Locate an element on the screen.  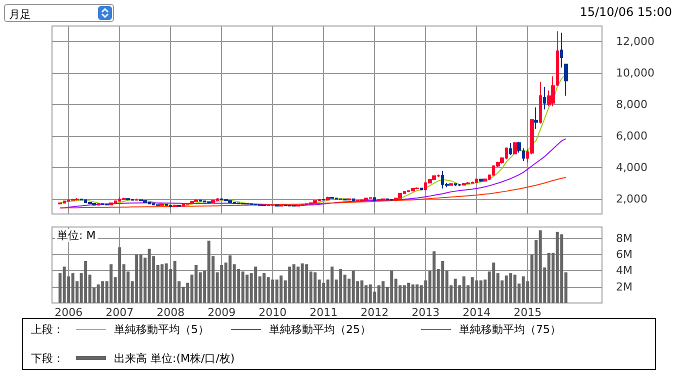
y-tick-label: 2,000 is located at coordinates (632, 199).